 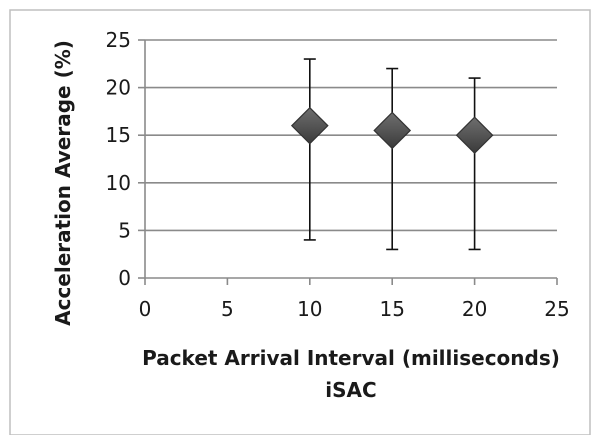 What do you see at coordinates (118, 183) in the screenshot?
I see `y-tick-label-10: 10` at bounding box center [118, 183].